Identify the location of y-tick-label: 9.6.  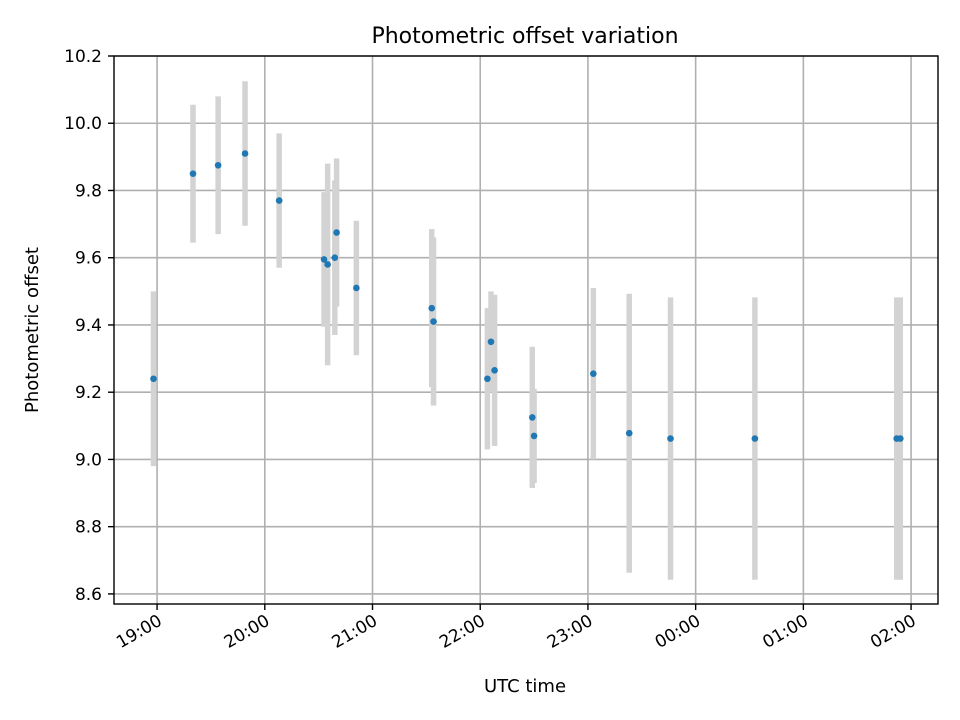
(88, 259).